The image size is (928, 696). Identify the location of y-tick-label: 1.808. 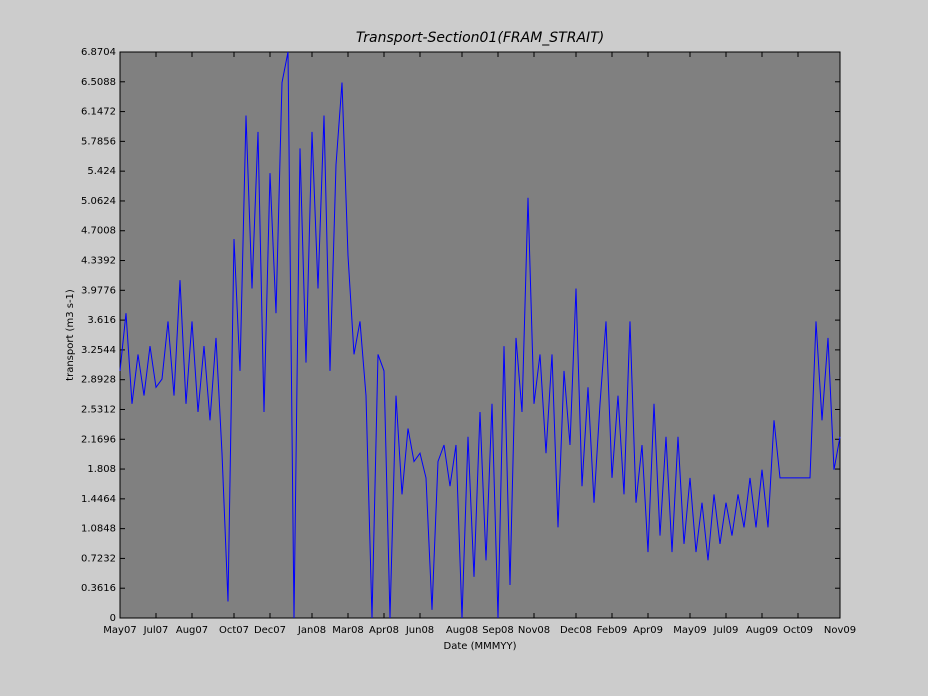
(101, 469).